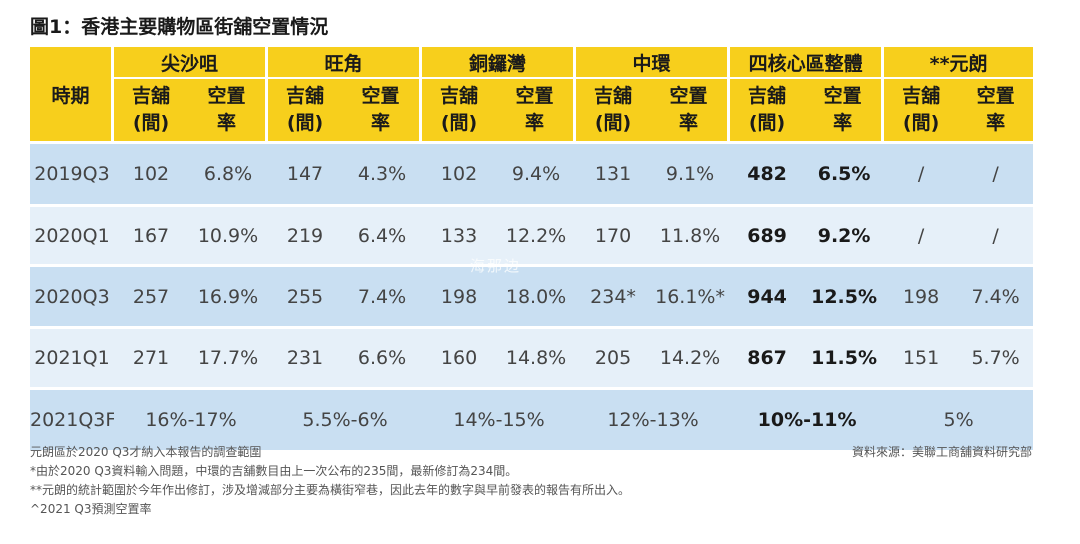 This screenshot has width=1080, height=544. What do you see at coordinates (345, 418) in the screenshot?
I see `forecast-cell: 5.5%-6%` at bounding box center [345, 418].